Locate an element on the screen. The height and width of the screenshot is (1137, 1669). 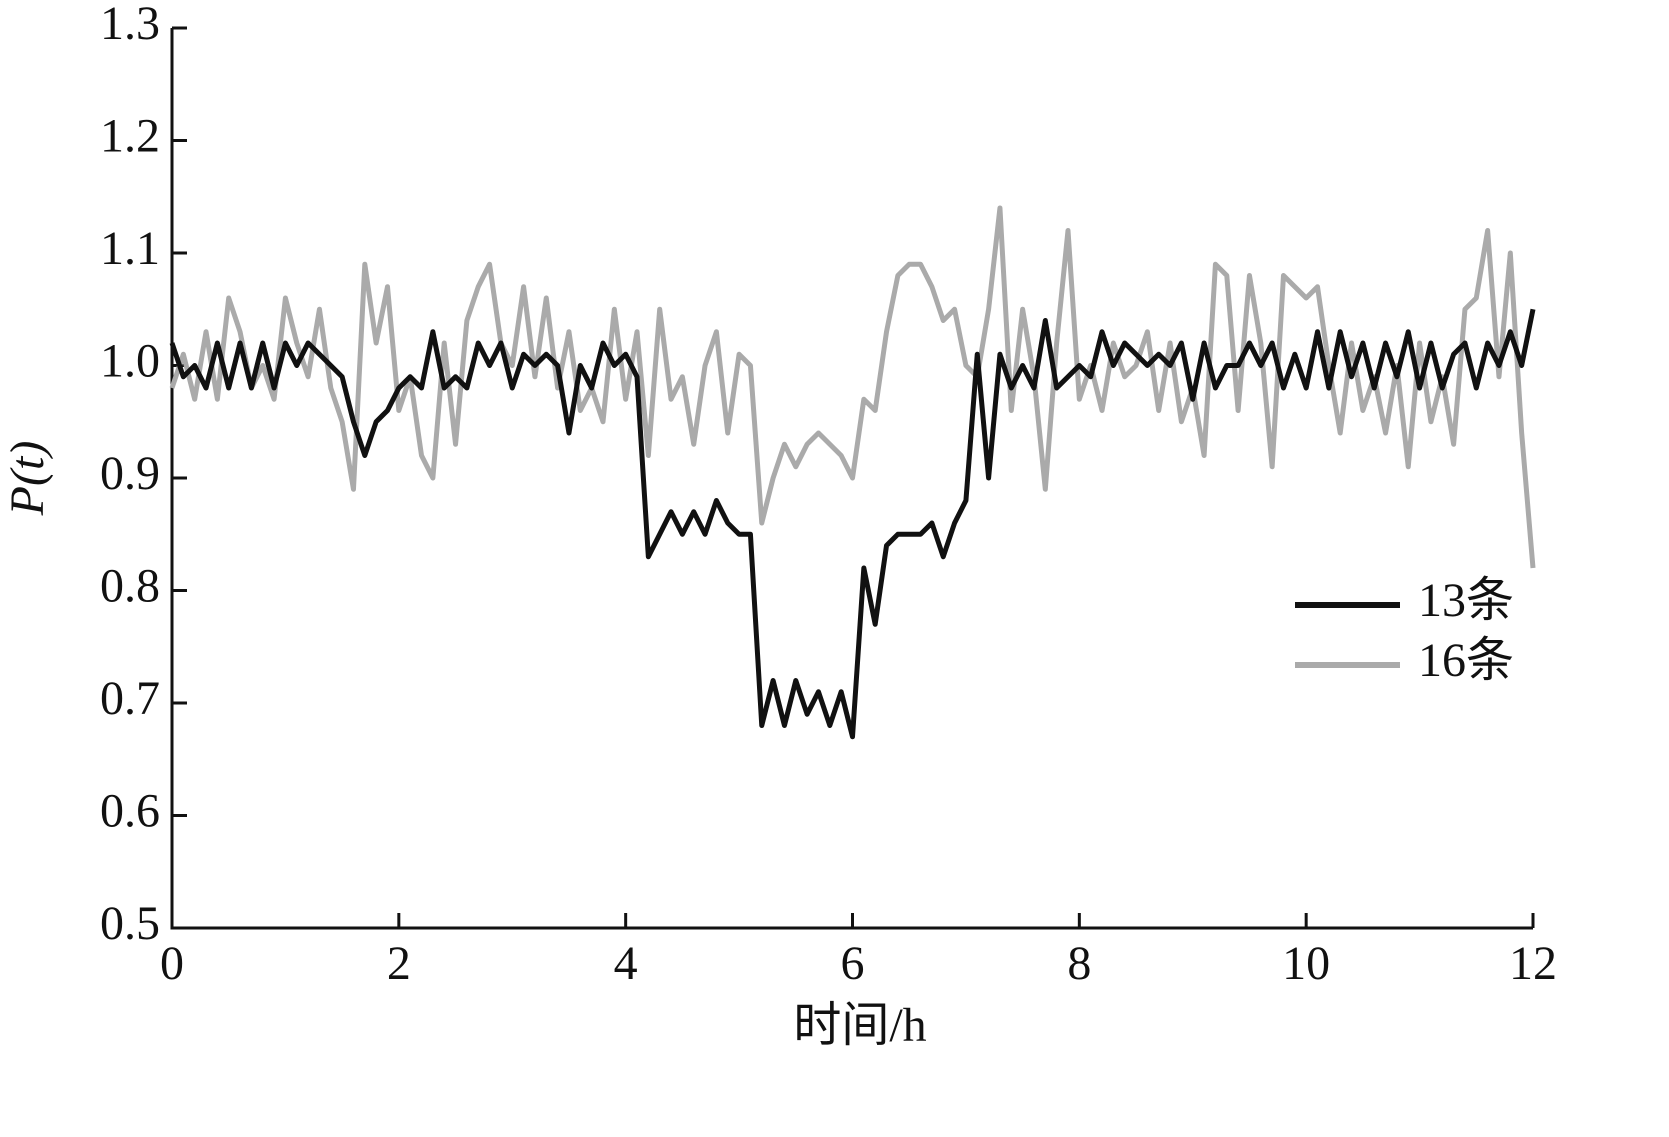
y-tick-label: 0.9 is located at coordinates (130, 473).